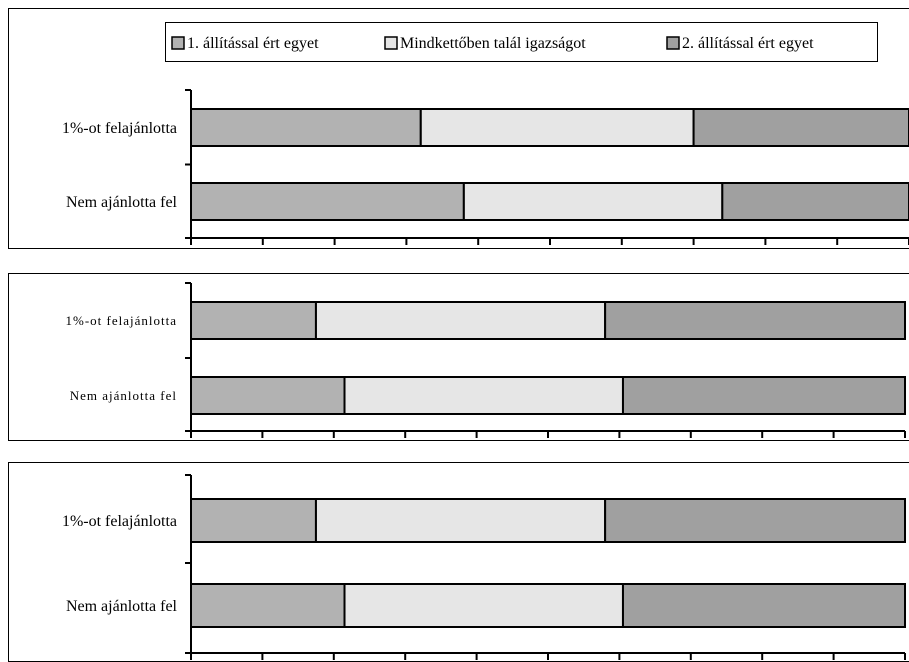 This screenshot has height=662, width=909. What do you see at coordinates (748, 43) in the screenshot?
I see `legend-label-series-3: 2. állítással ért egyet` at bounding box center [748, 43].